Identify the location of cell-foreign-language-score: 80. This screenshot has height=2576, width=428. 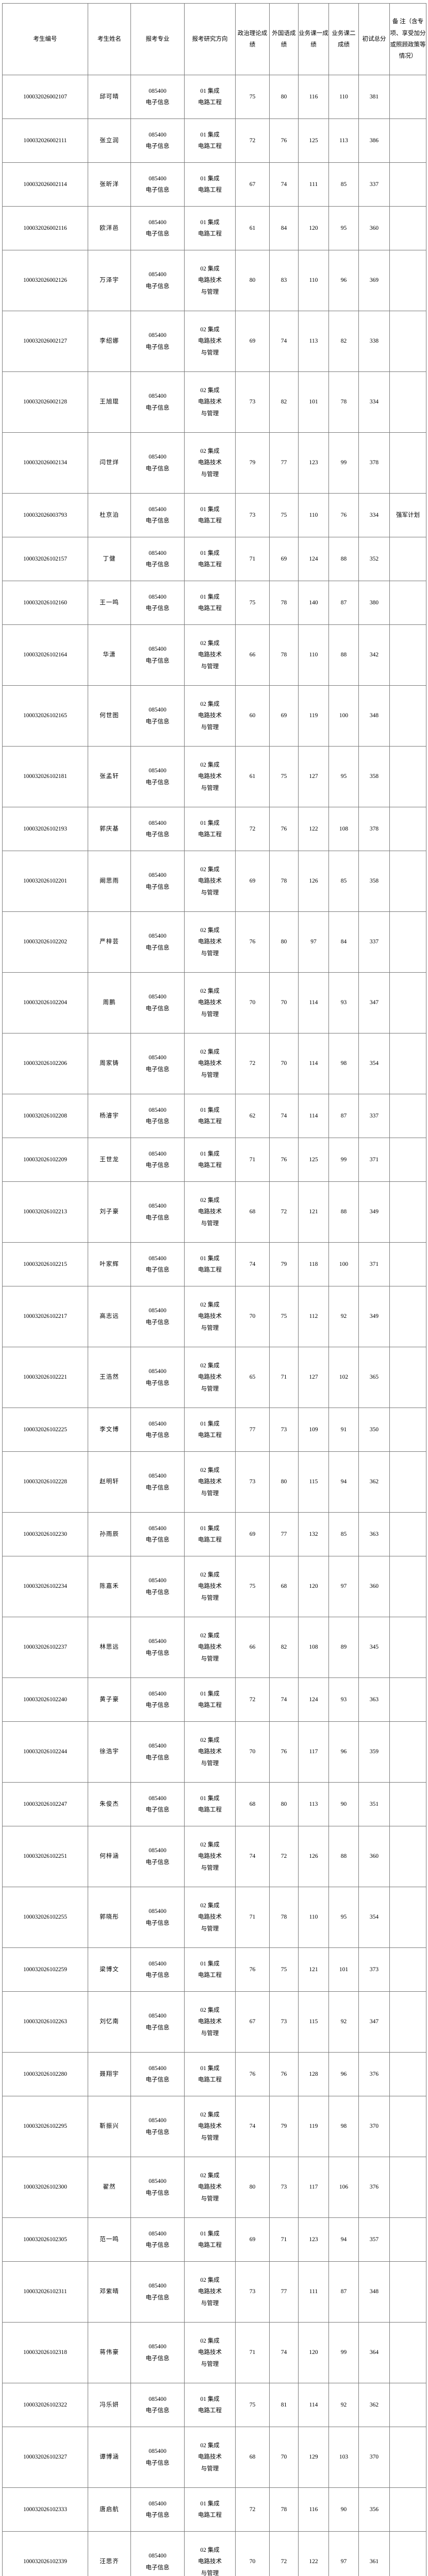
(284, 1482).